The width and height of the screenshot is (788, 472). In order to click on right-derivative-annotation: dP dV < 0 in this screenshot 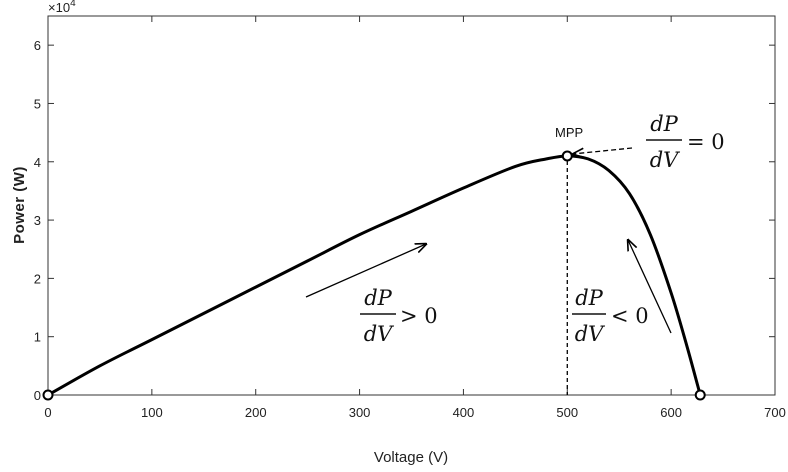, I will do `click(610, 316)`.